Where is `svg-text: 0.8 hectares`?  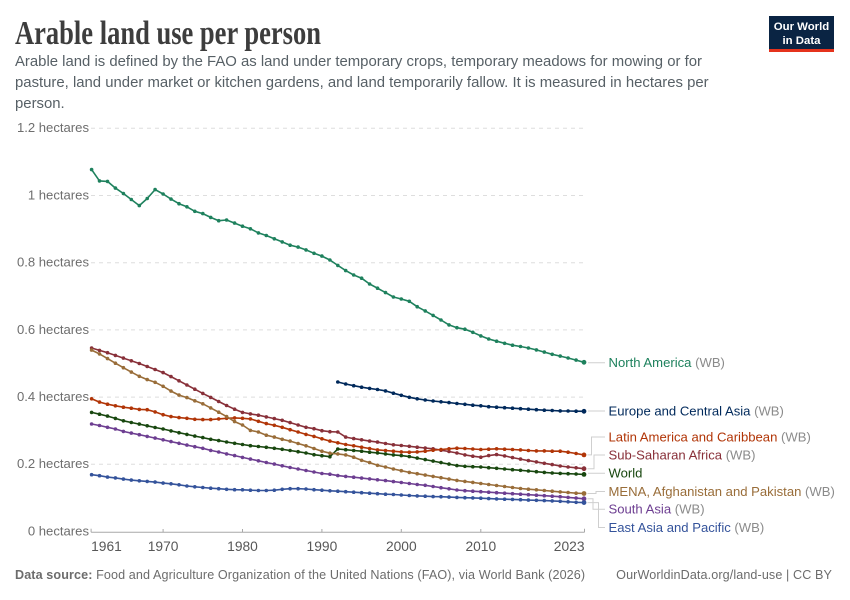 svg-text: 0.8 hectares is located at coordinates (53, 262).